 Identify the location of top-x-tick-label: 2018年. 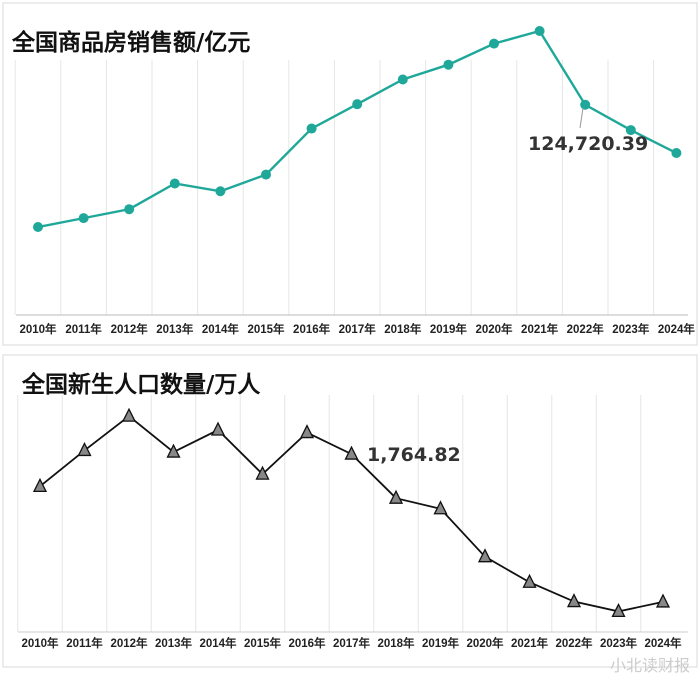
(403, 329).